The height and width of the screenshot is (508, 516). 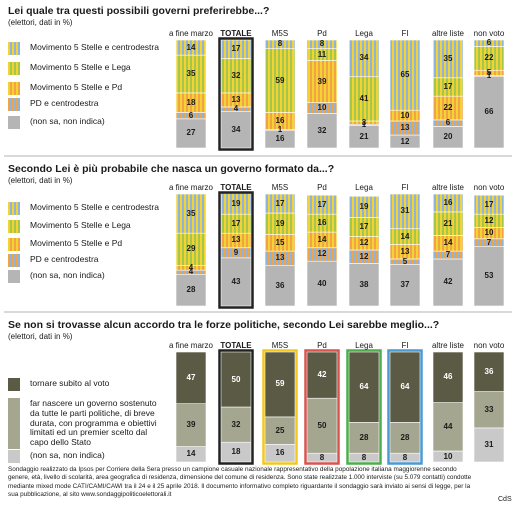 What do you see at coordinates (40, 180) in the screenshot?
I see `section-subtitle: (elettori, dati in %)` at bounding box center [40, 180].